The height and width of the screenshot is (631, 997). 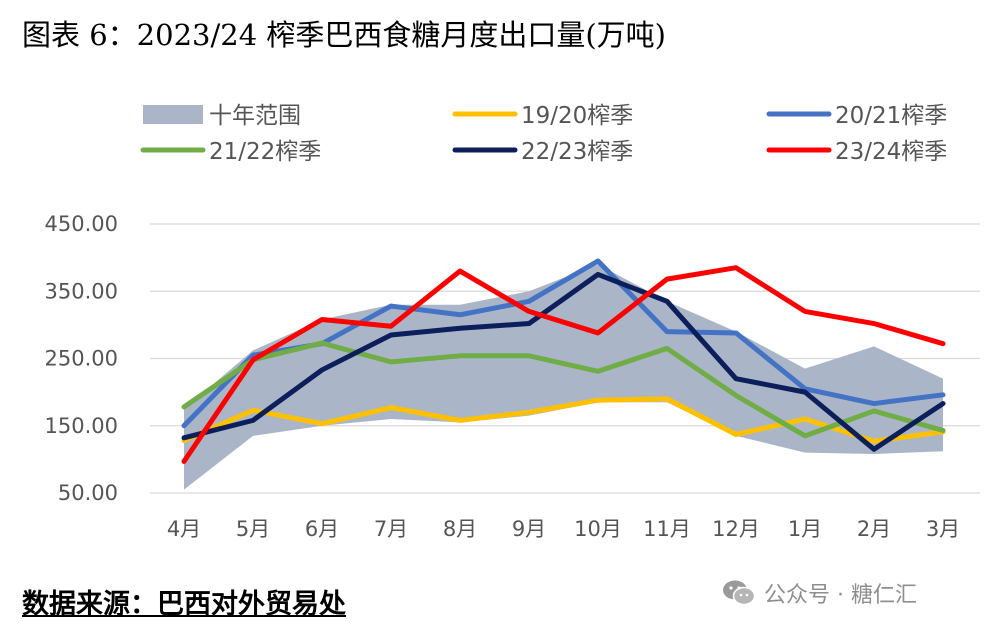 I want to click on legend-swatch-band, so click(x=173, y=114).